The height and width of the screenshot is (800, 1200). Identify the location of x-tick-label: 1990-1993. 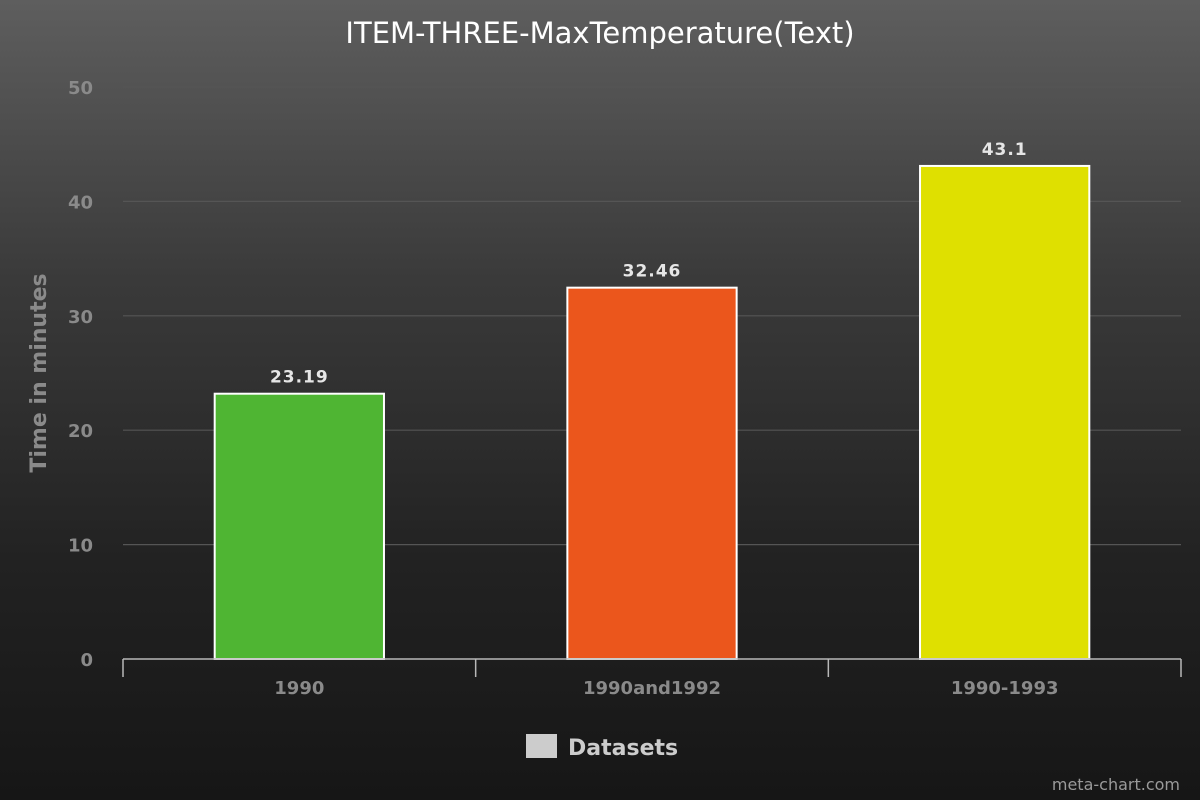
(1005, 688).